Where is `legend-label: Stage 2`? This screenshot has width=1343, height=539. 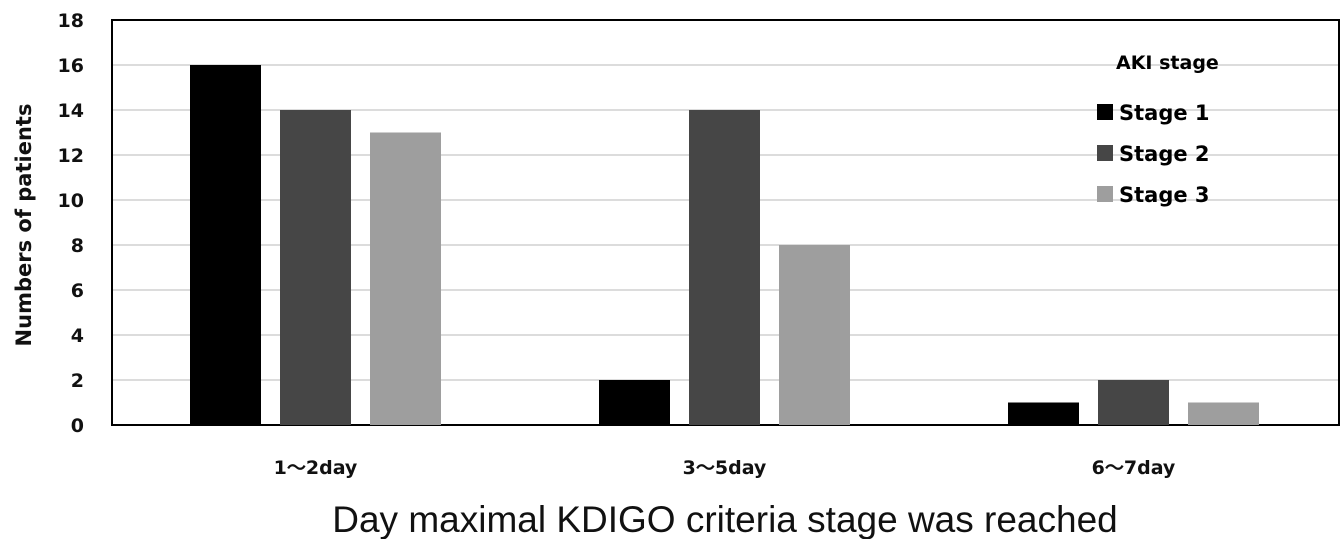
legend-label: Stage 2 is located at coordinates (1164, 154).